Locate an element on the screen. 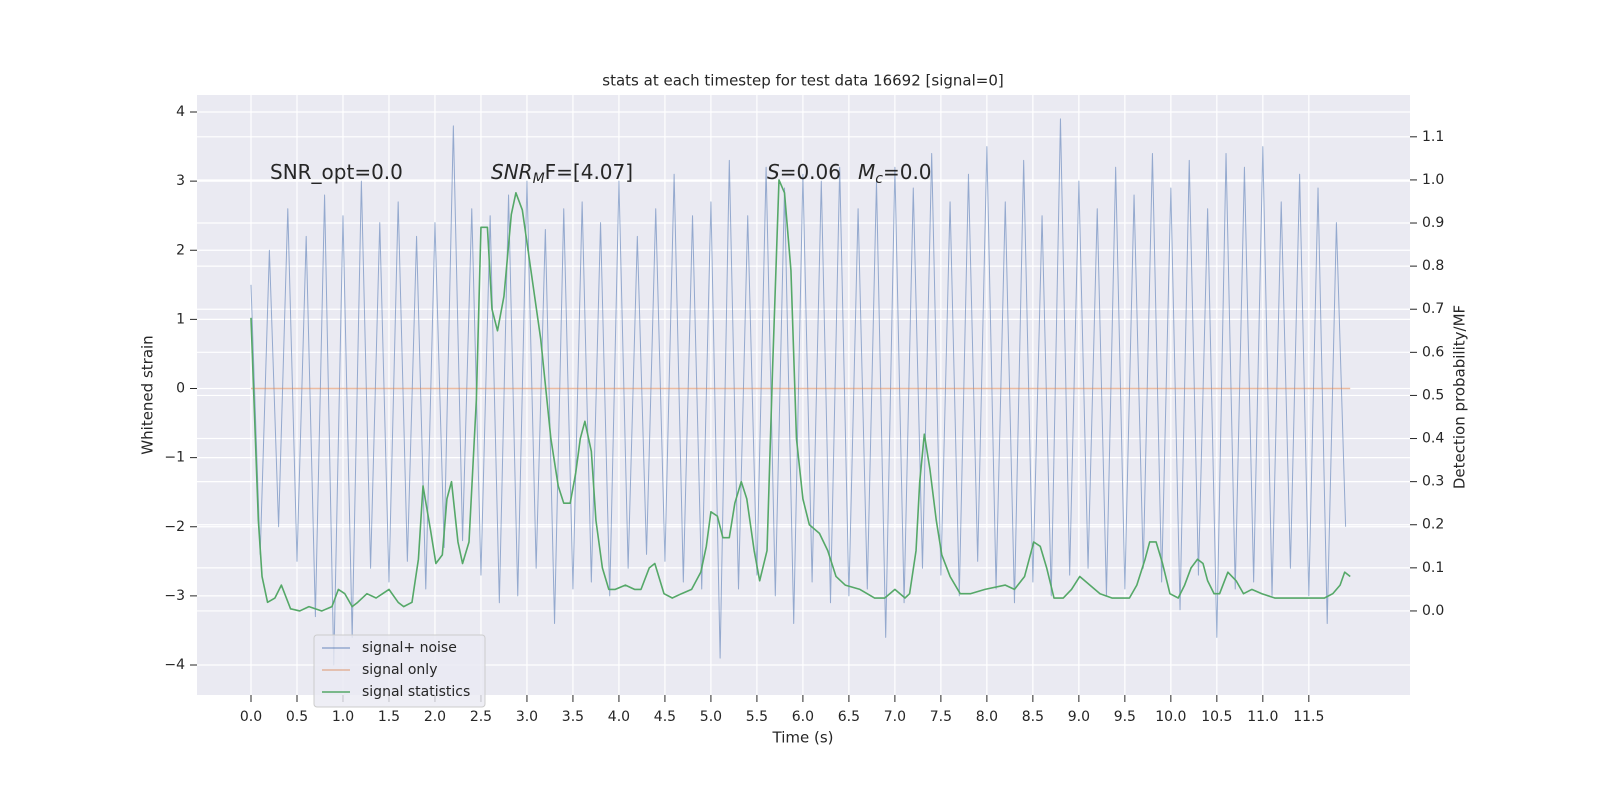  x-tick-label: 3.5 is located at coordinates (573, 717).